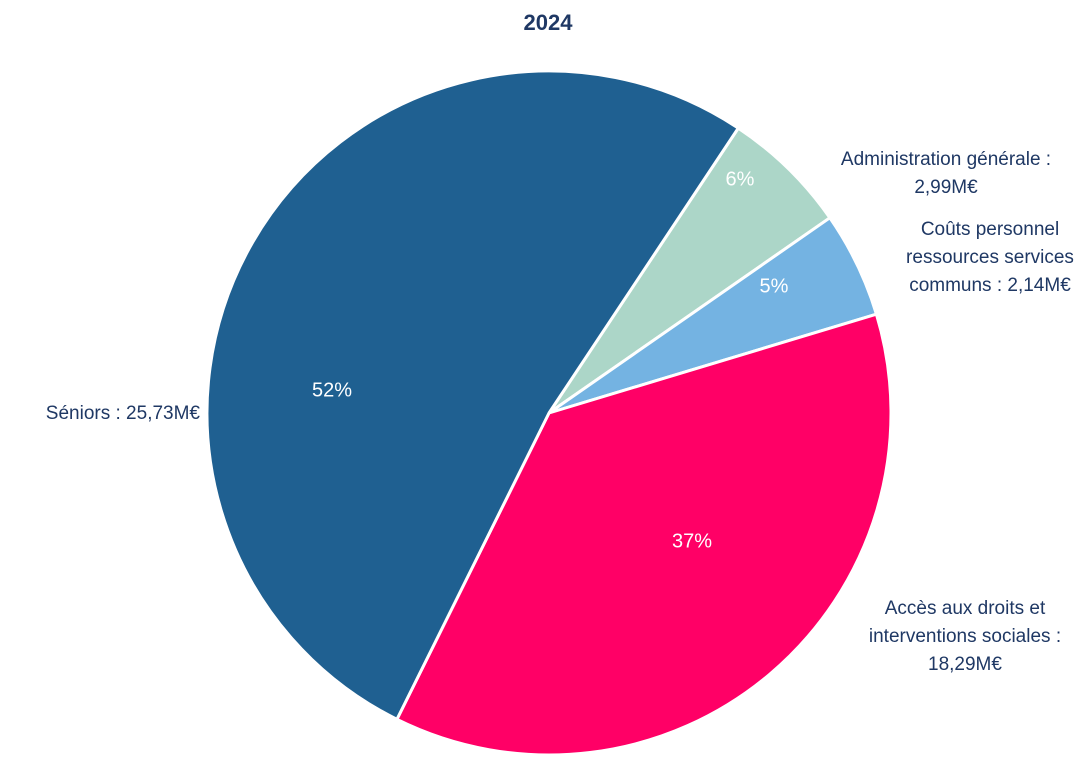 The image size is (1089, 771). Describe the element at coordinates (946, 173) in the screenshot. I see `category-label: Administration générale :2,99M€` at that location.